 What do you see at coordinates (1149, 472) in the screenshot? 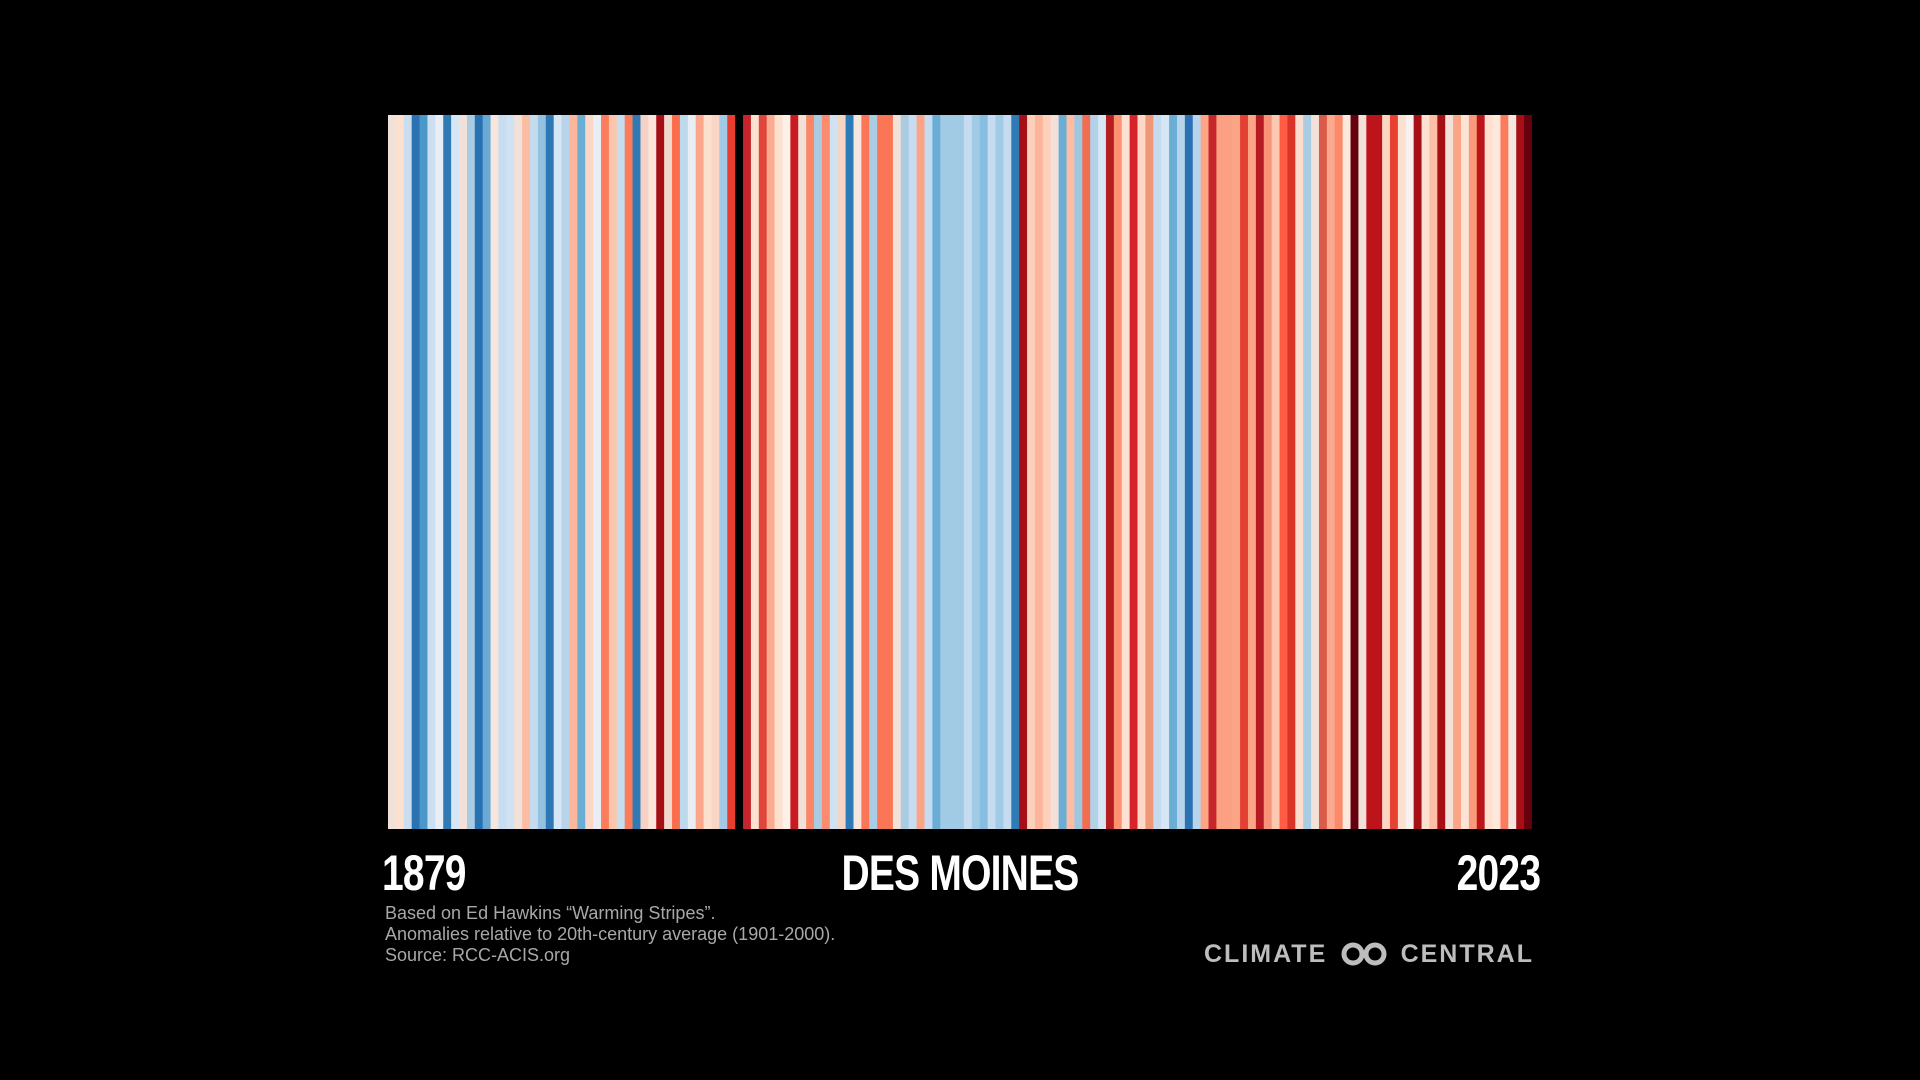
I see `stripe-1975` at bounding box center [1149, 472].